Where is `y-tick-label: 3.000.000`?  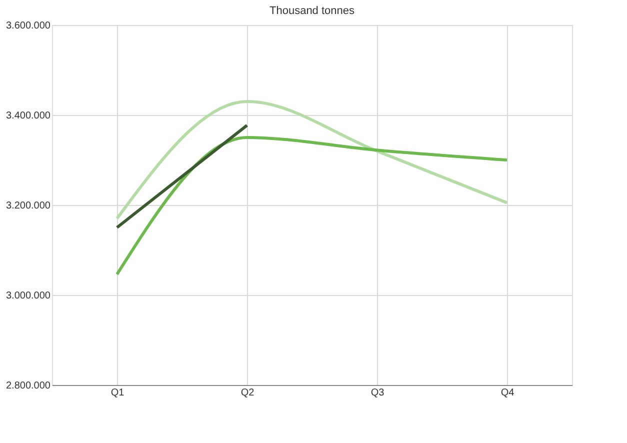
y-tick-label: 3.000.000 is located at coordinates (28, 296).